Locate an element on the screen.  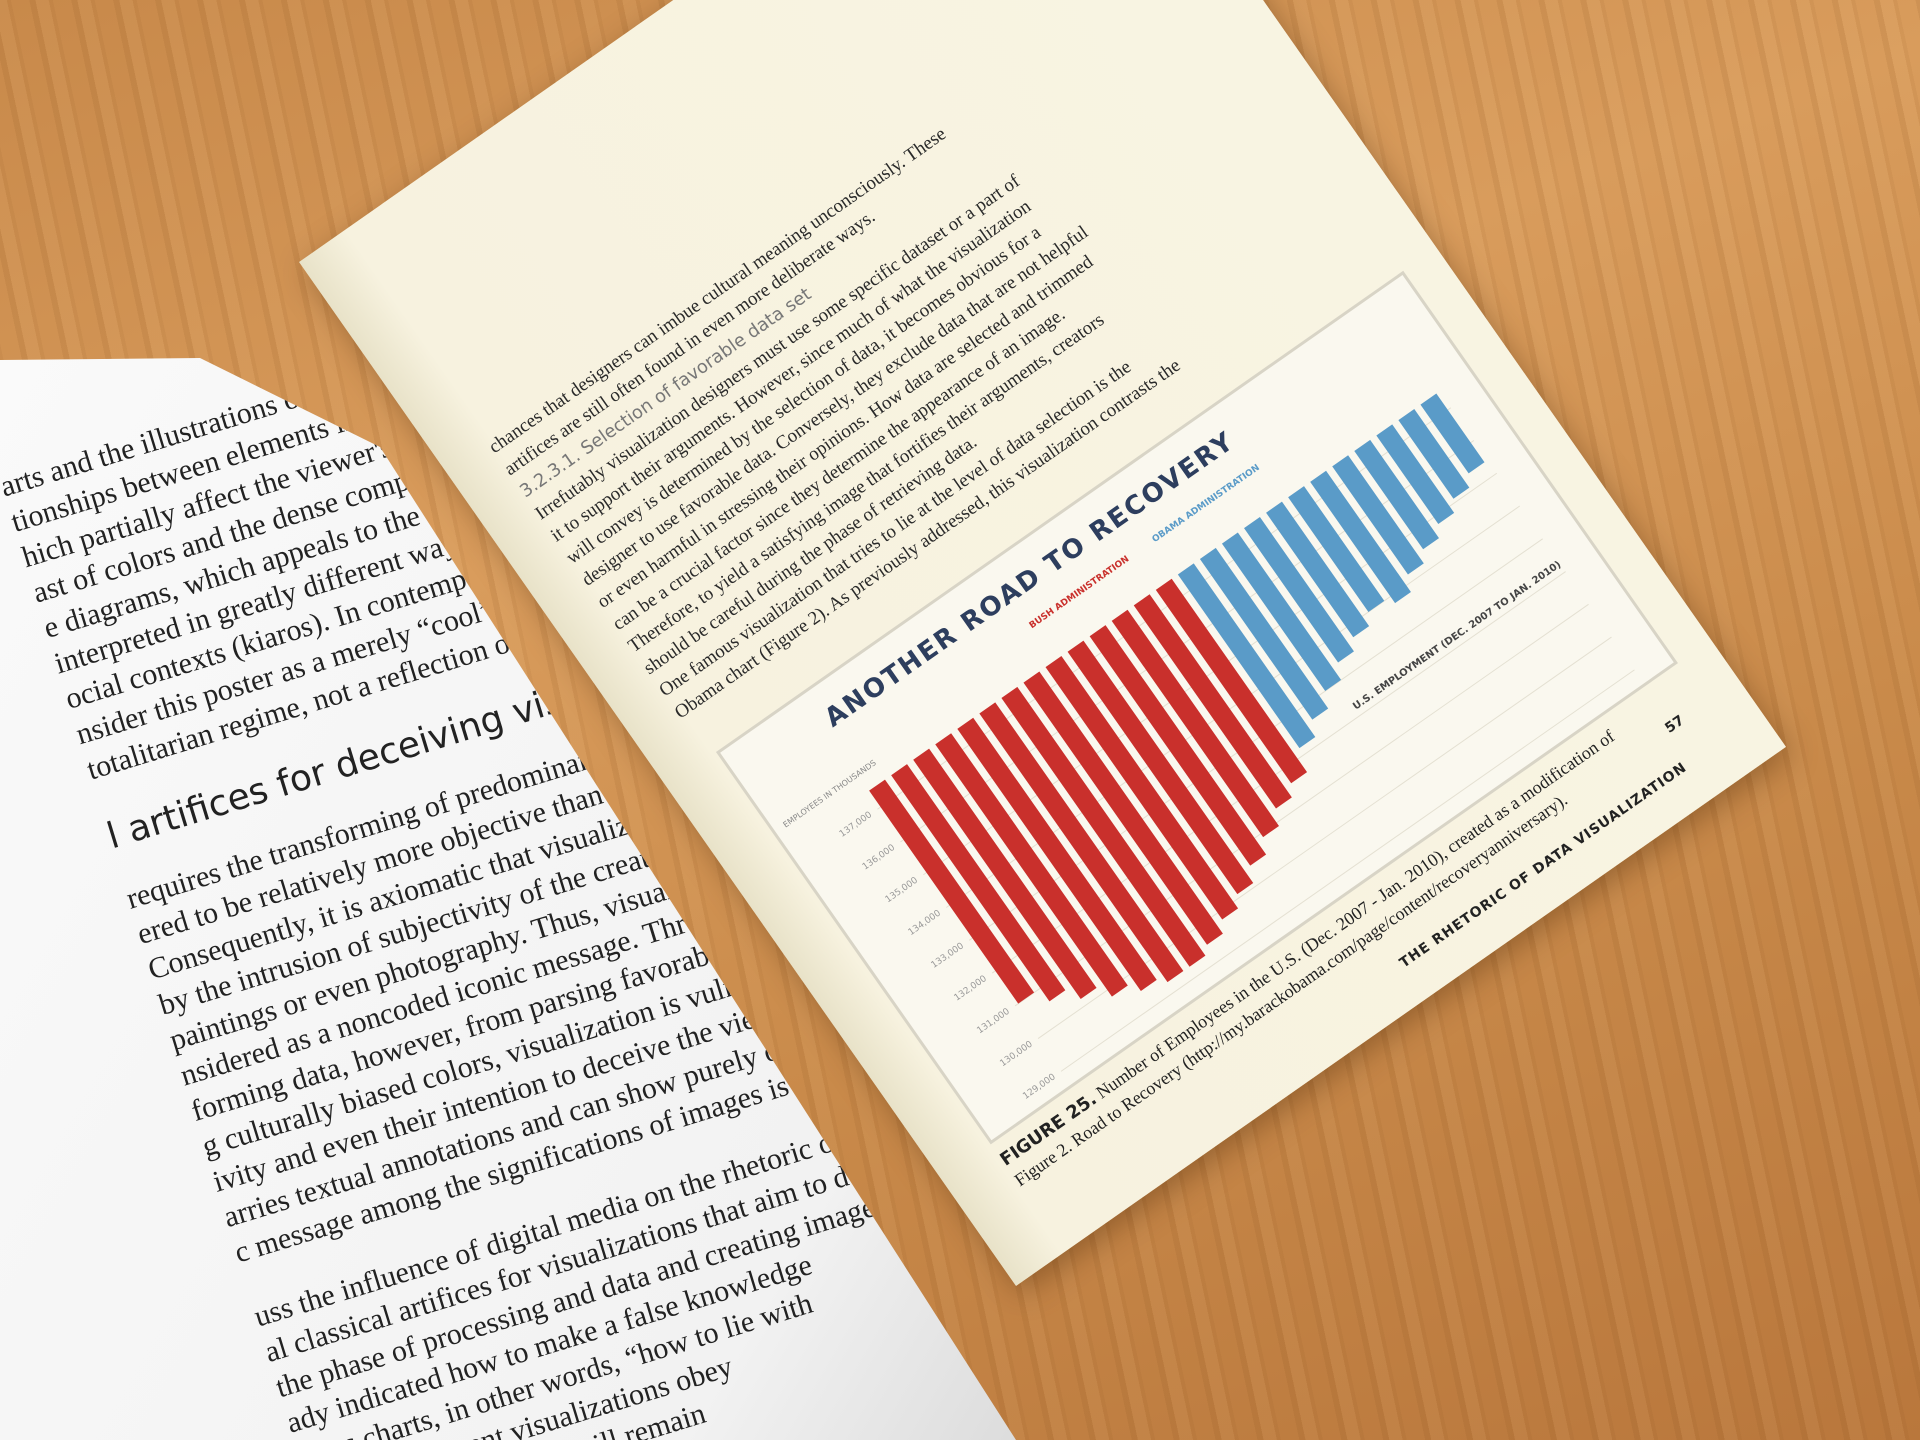
page-number: 57 is located at coordinates (1675, 724).